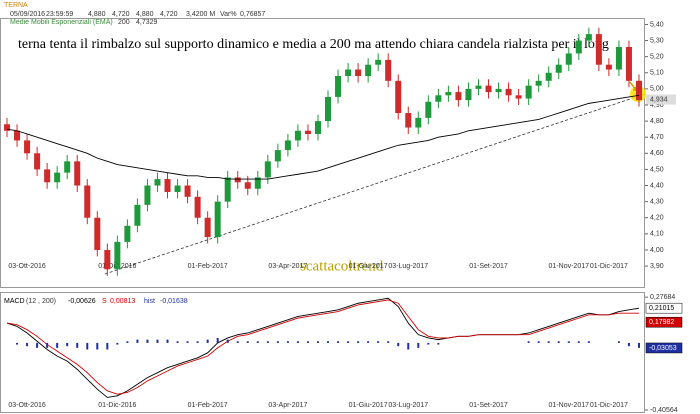 The image size is (700, 414). What do you see at coordinates (41, 301) in the screenshot?
I see `macd-params: (12 , 200)` at bounding box center [41, 301].